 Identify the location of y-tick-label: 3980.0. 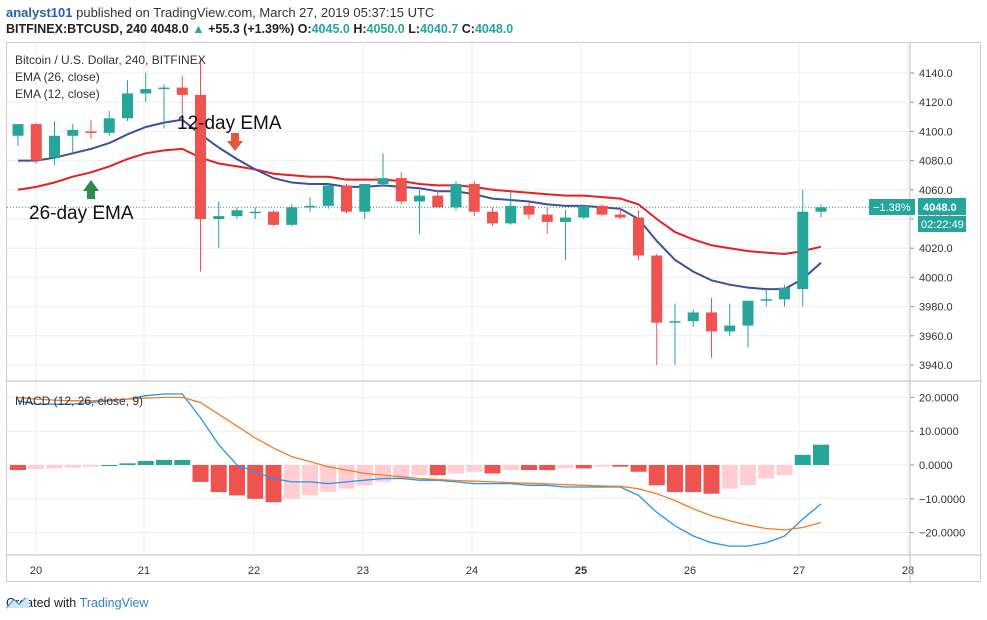
(936, 308).